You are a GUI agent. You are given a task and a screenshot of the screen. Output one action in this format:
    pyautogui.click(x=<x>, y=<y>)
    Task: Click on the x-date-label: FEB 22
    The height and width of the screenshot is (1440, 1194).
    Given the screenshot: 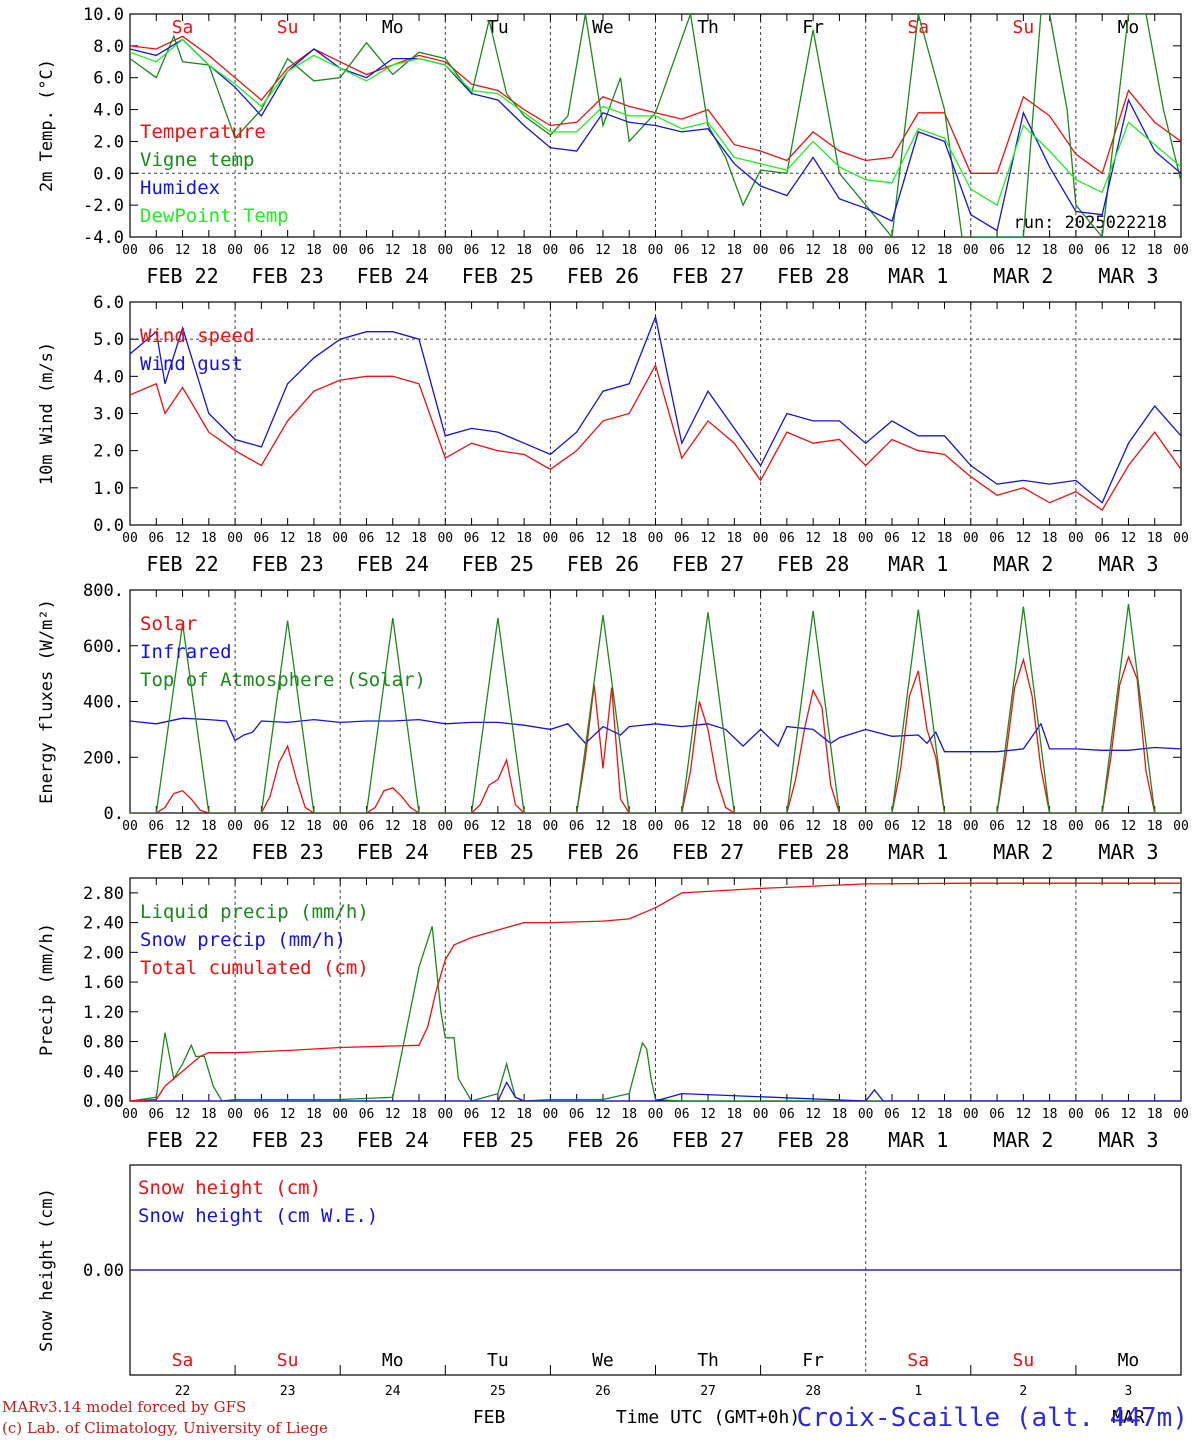 What is the action you would take?
    pyautogui.click(x=182, y=276)
    